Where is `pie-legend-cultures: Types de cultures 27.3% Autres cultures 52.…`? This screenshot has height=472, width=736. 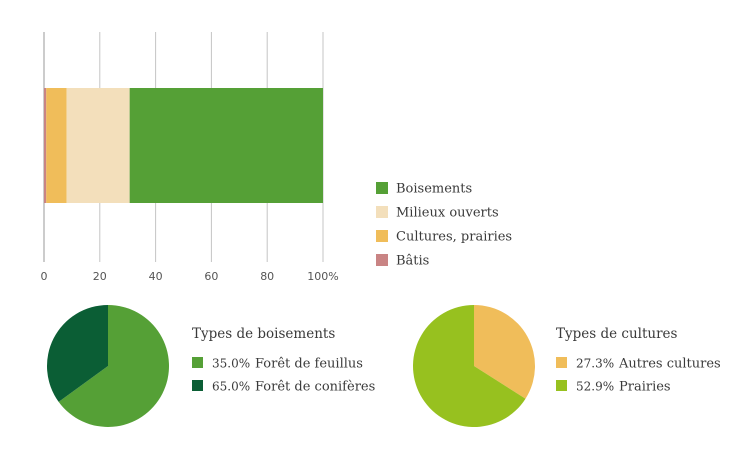 pie-legend-cultures: Types de cultures 27.3% Autres cultures 52.… is located at coordinates (638, 360).